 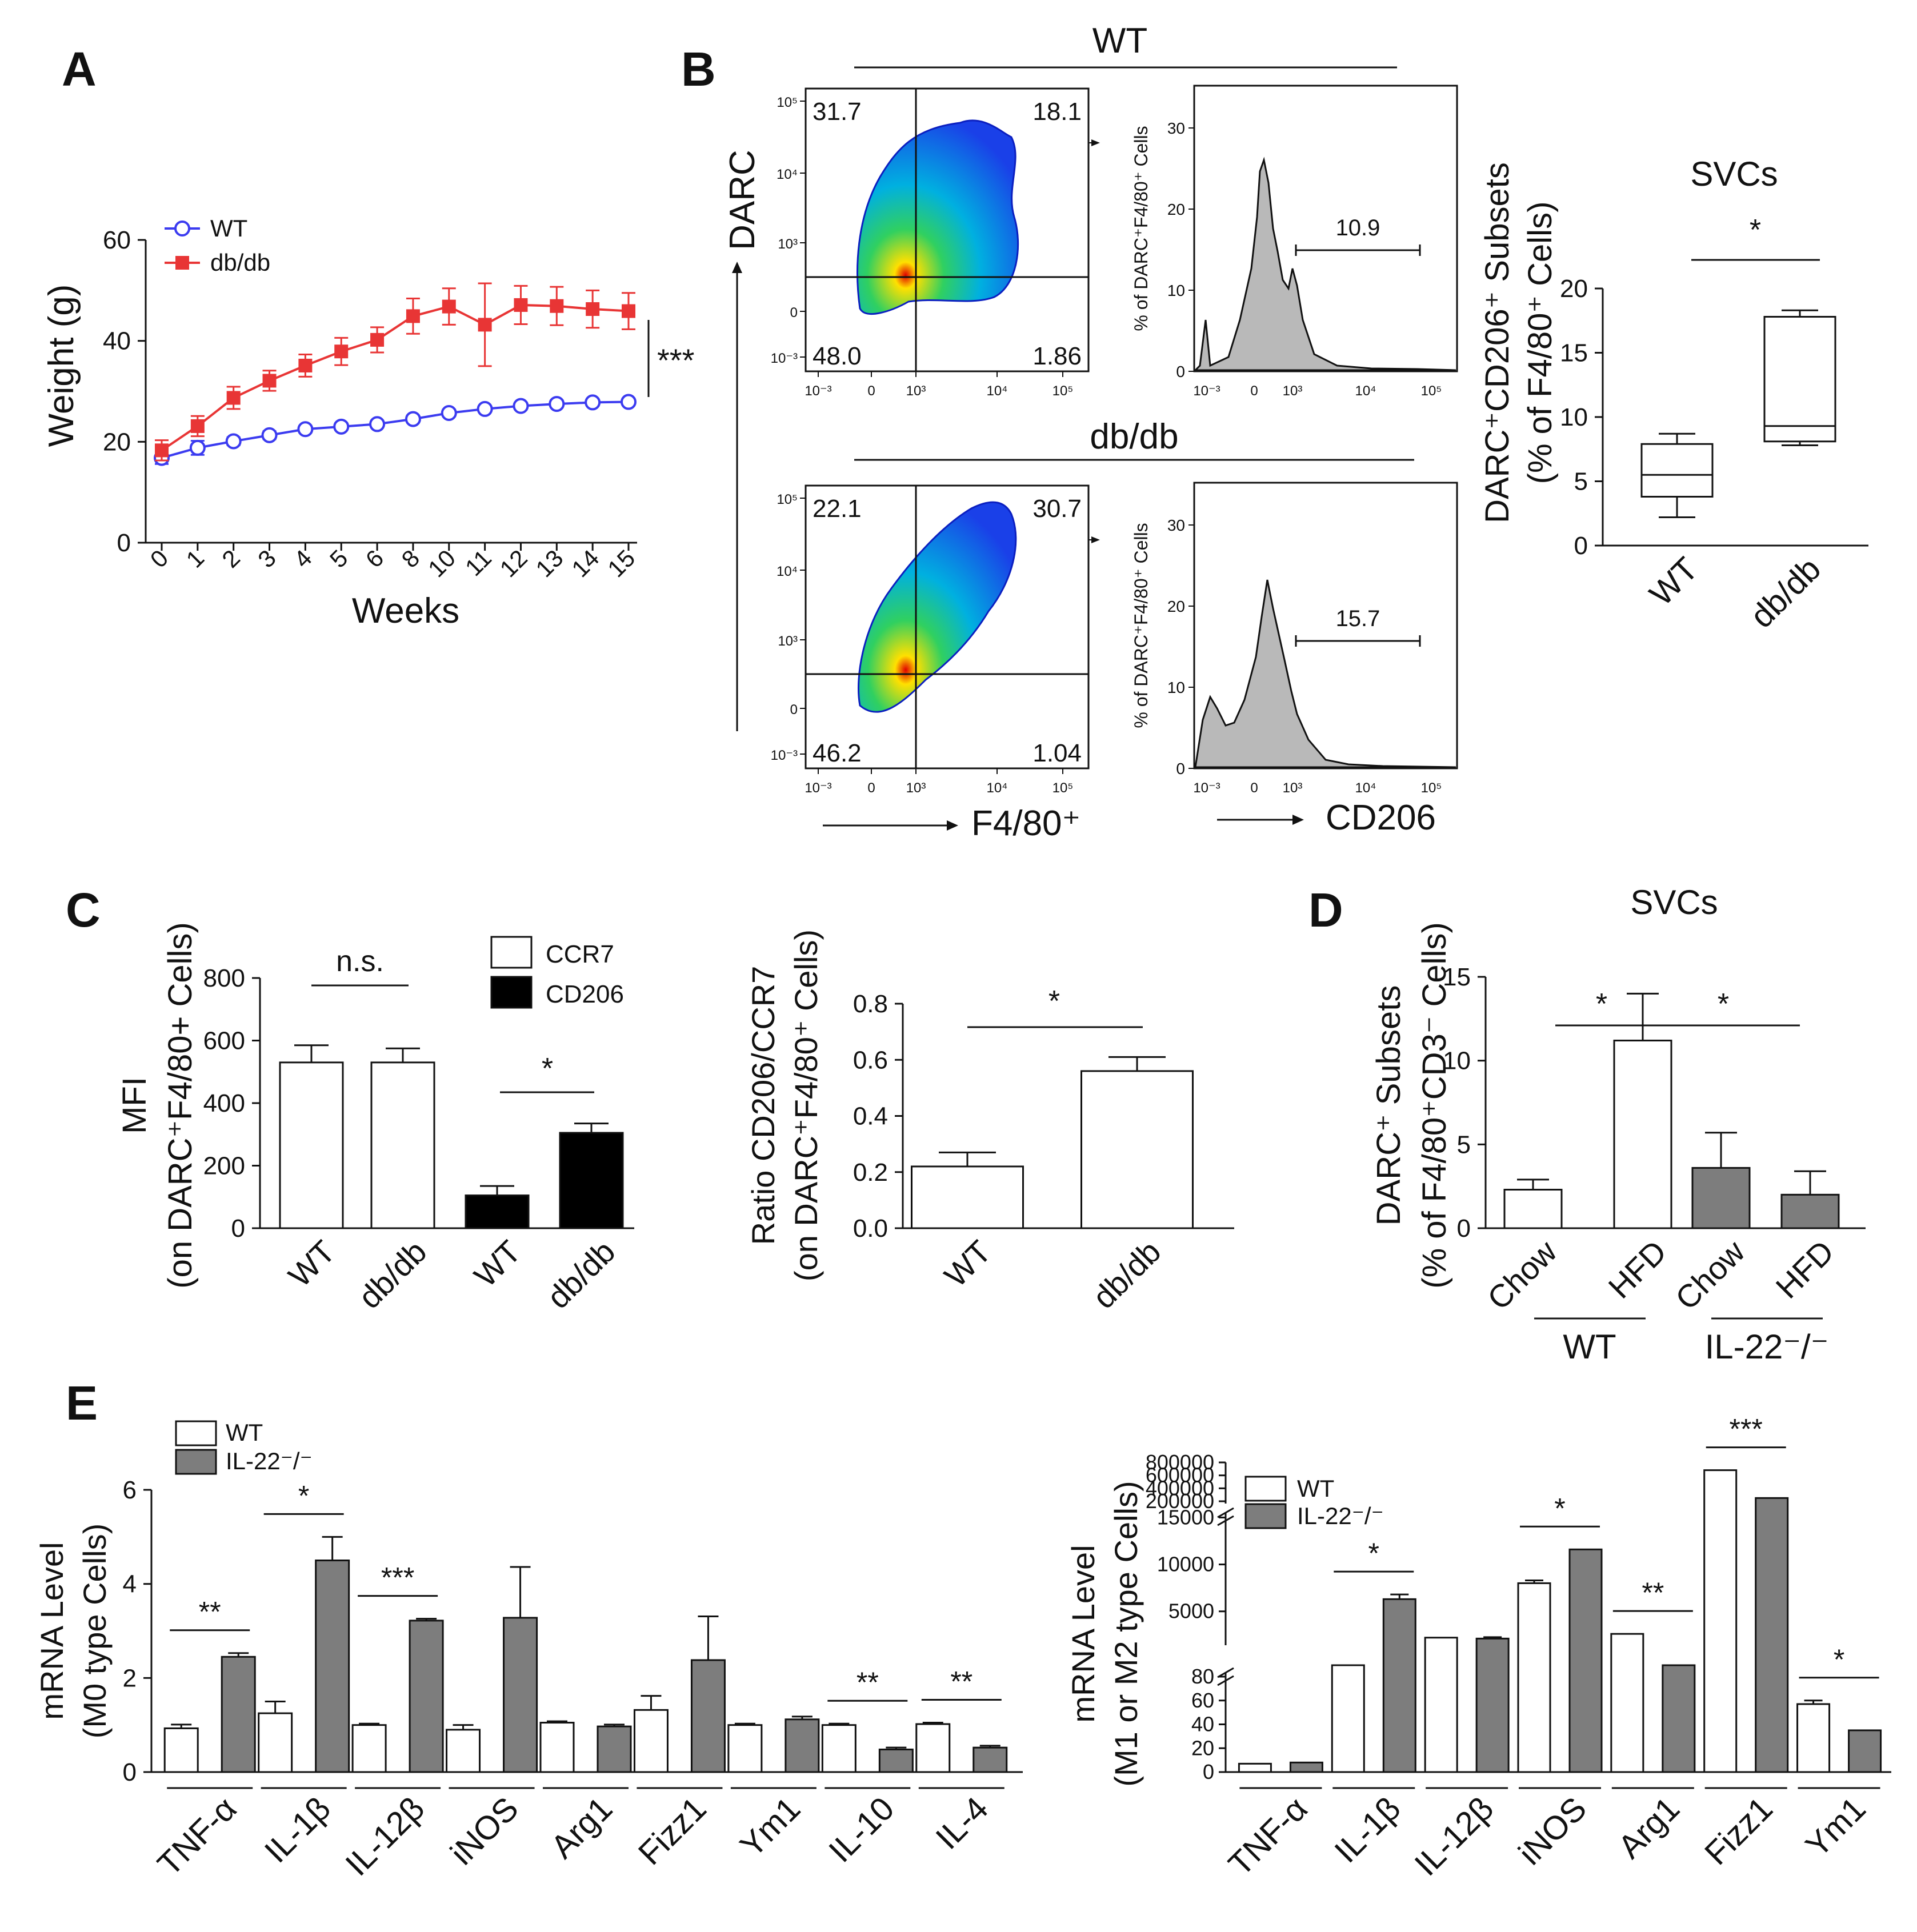 I want to click on box-category-label: WT, so click(x=1673, y=581).